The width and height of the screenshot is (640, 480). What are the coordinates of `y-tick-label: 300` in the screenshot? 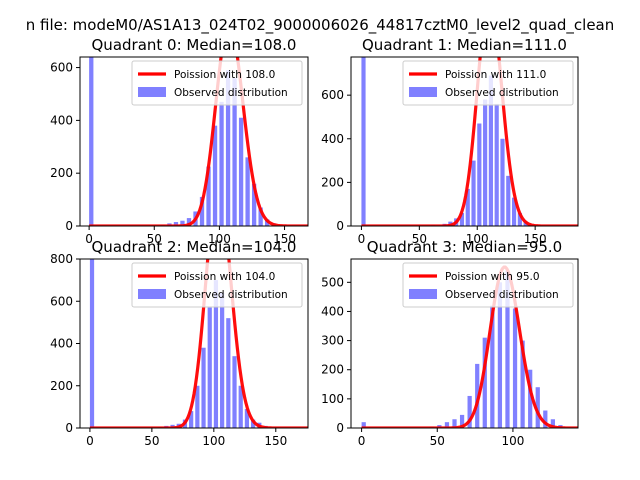 It's located at (332, 341).